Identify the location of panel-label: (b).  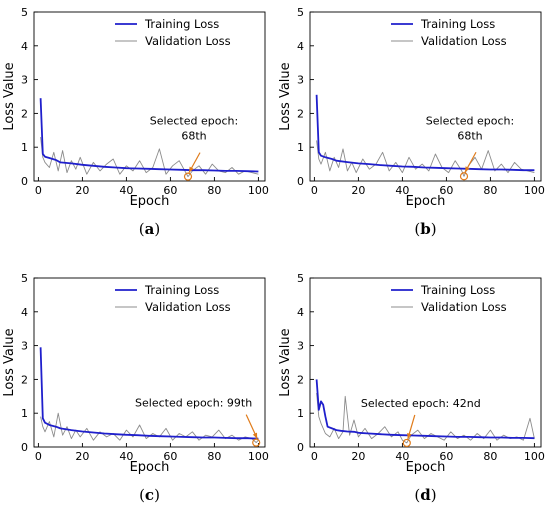
(425, 229).